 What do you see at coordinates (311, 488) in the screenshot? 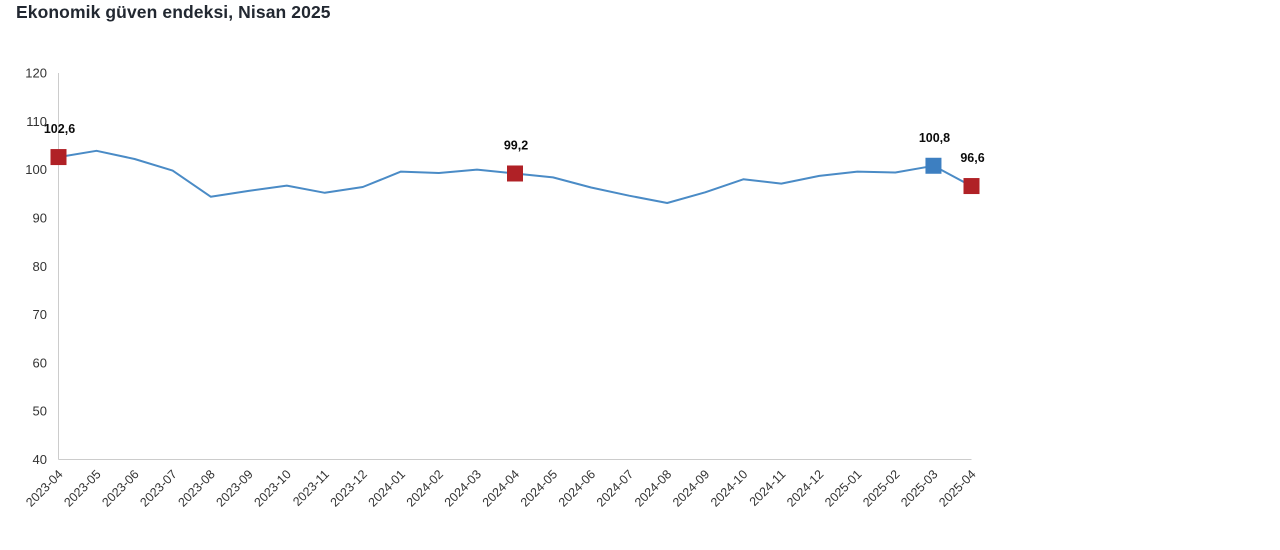
I see `x-axis-label: 2023-11` at bounding box center [311, 488].